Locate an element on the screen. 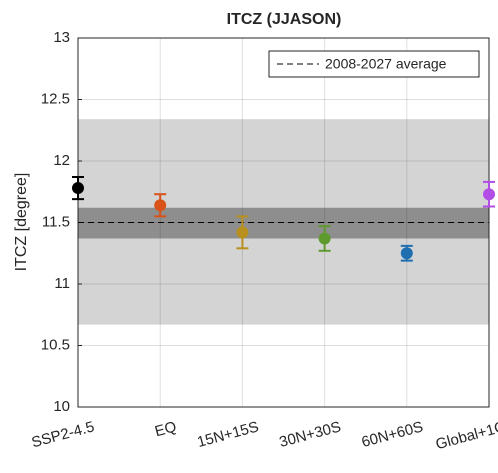  y-tick-label: 12 is located at coordinates (61, 160).